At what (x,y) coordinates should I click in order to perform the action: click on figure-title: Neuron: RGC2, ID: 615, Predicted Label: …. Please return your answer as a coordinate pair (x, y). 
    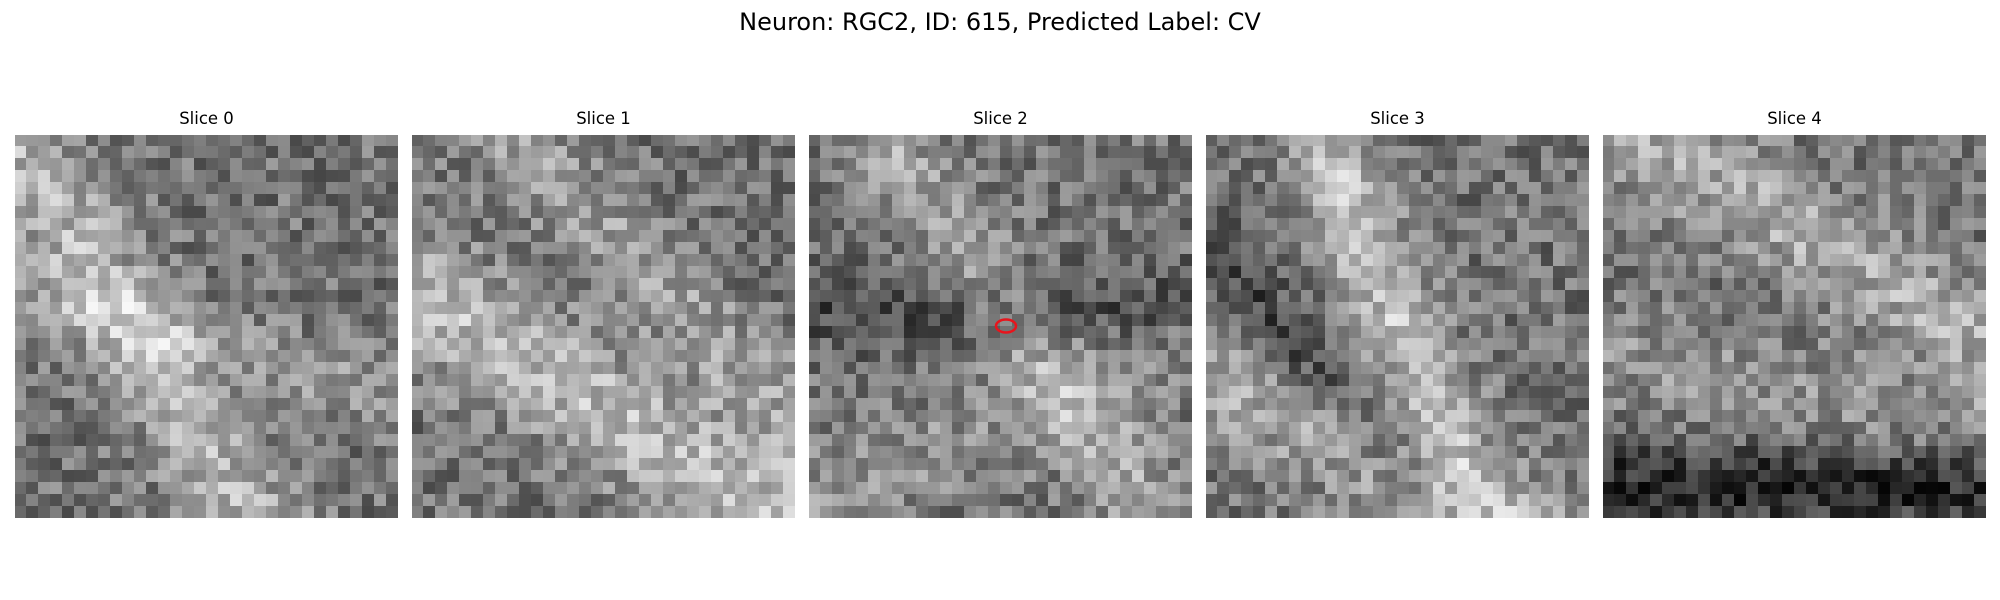
    Looking at the image, I should click on (1000, 22).